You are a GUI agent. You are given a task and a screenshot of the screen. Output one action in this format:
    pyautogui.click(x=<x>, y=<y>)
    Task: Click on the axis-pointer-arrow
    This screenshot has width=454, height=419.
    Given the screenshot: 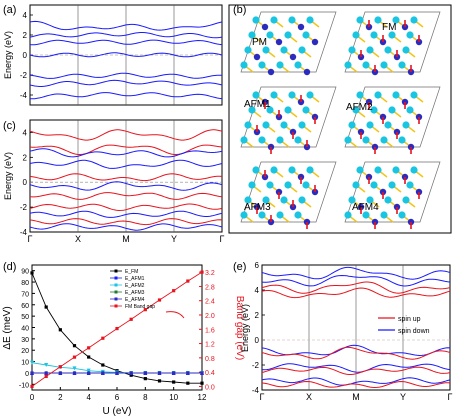 What is the action you would take?
    pyautogui.click(x=175, y=315)
    